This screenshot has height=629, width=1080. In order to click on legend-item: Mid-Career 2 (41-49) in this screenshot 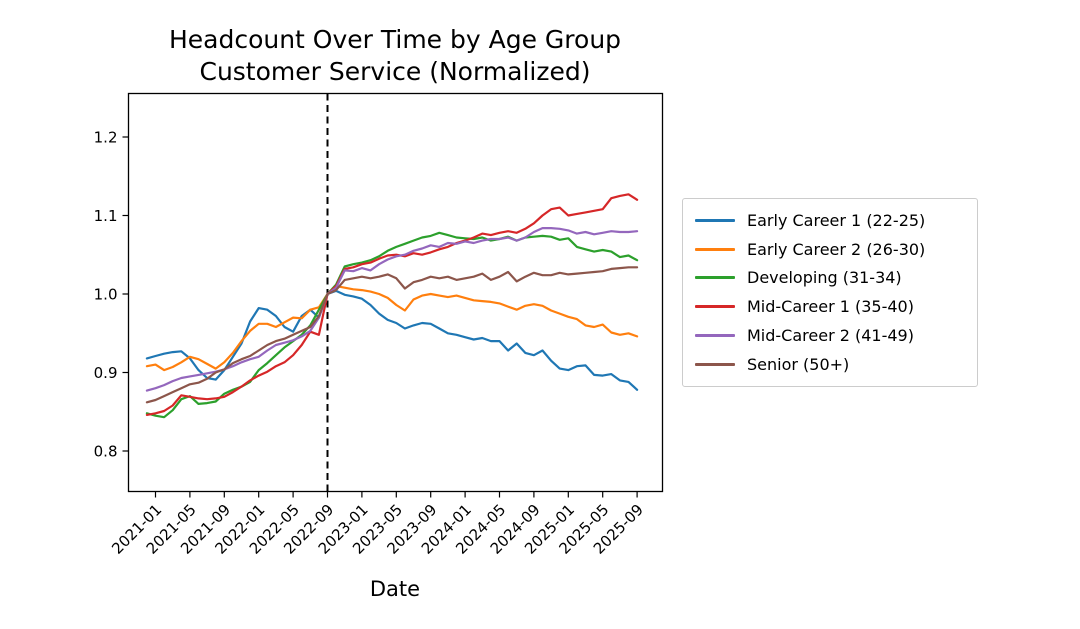, I will do `click(830, 335)`.